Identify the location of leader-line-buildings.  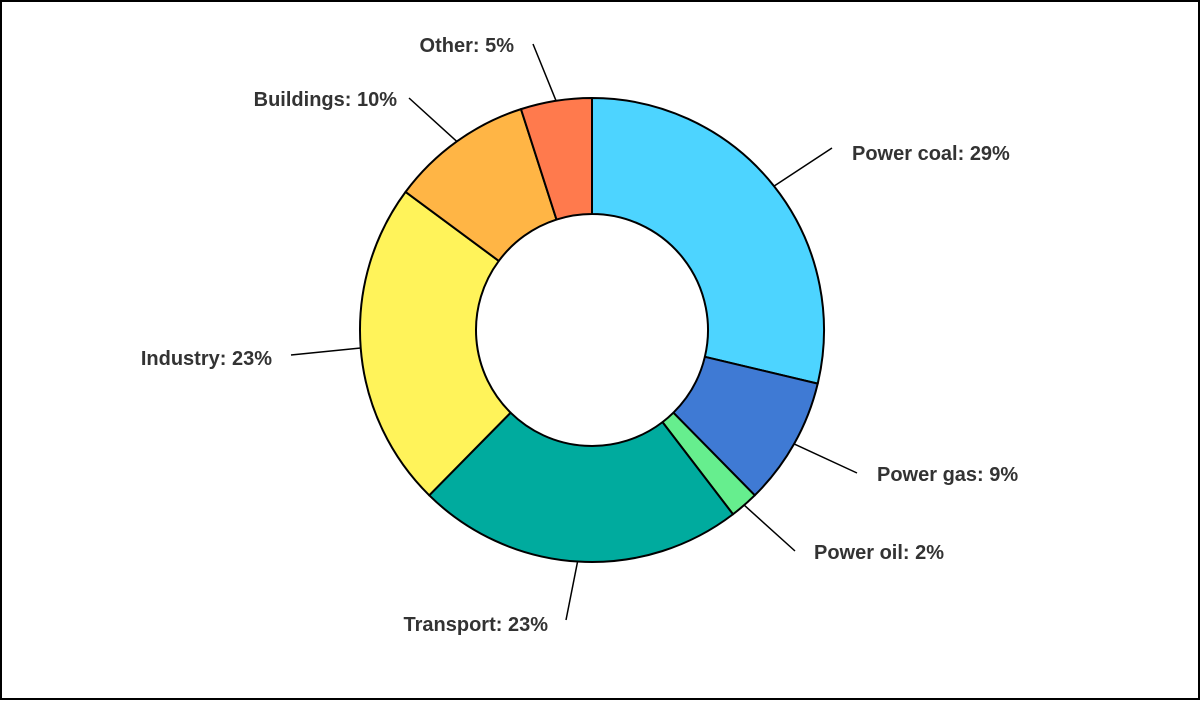
(433, 120).